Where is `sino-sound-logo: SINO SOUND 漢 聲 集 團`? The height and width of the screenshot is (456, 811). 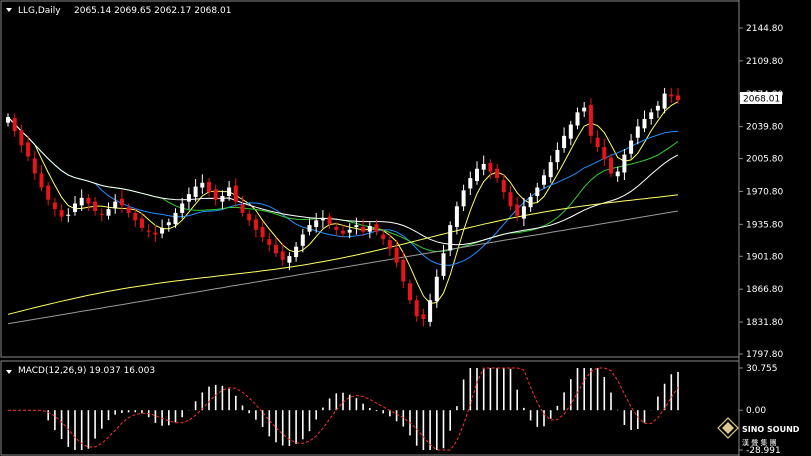
sino-sound-logo: SINO SOUND 漢 聲 集 團 is located at coordinates (758, 432).